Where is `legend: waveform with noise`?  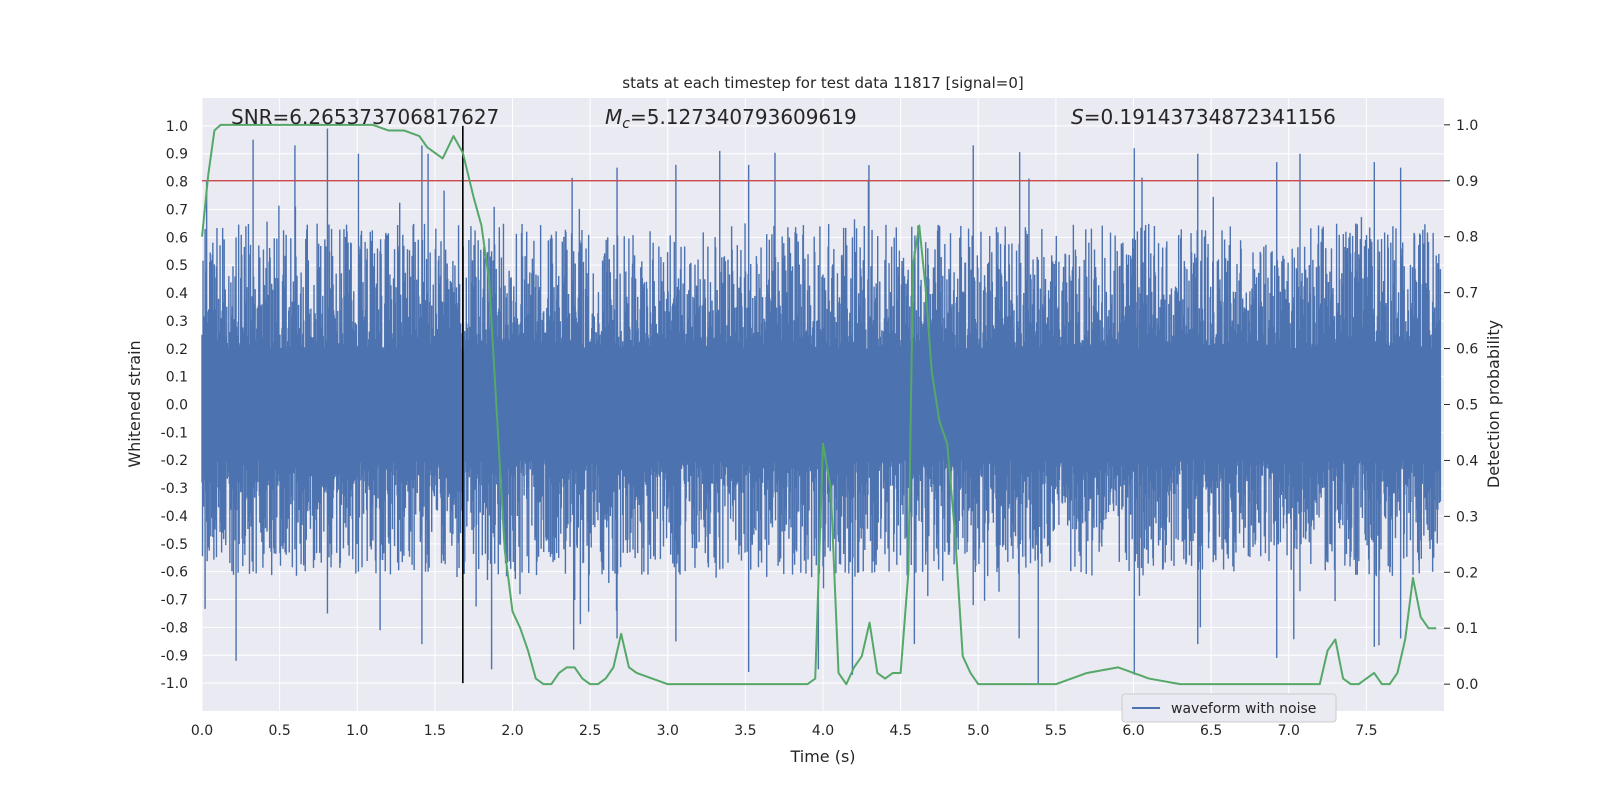
legend: waveform with noise is located at coordinates (1229, 708).